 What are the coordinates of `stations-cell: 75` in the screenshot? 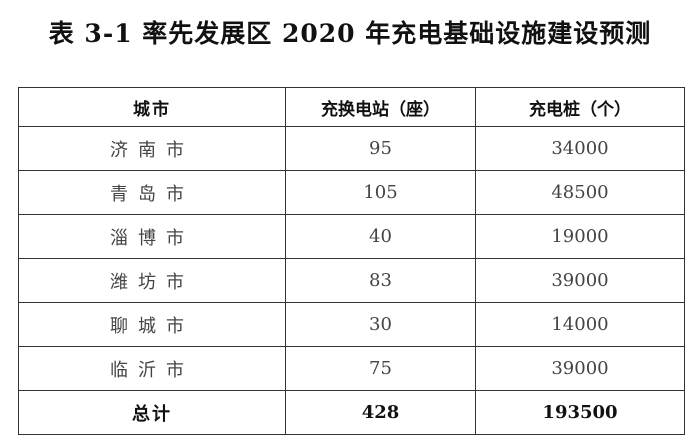 It's located at (380, 368).